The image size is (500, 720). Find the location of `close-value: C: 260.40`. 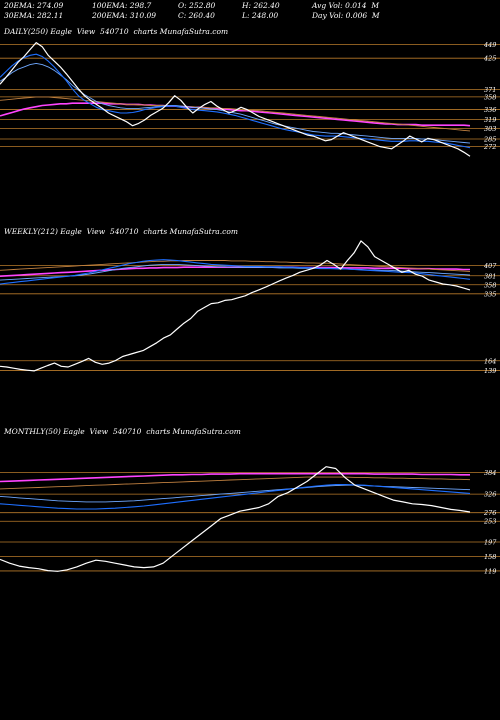

close-value: C: 260.40 is located at coordinates (196, 15).